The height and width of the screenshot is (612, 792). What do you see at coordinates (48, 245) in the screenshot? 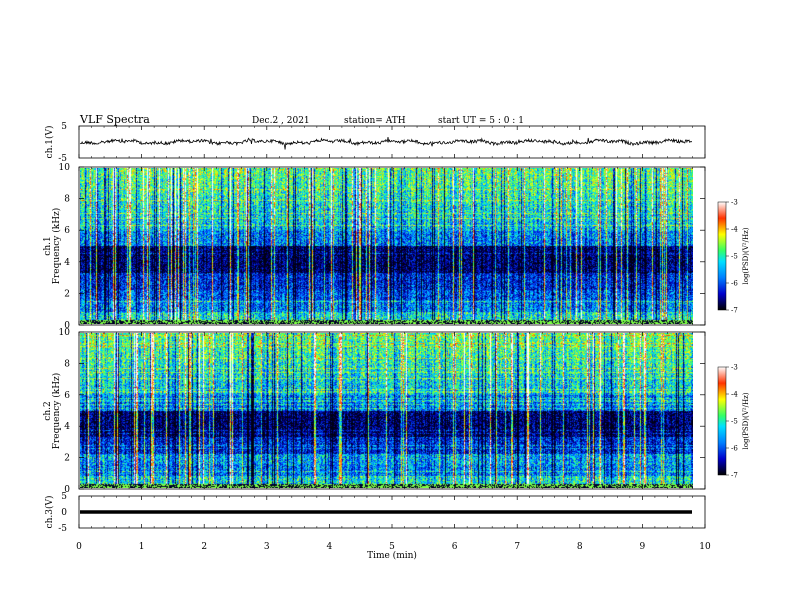
I see `ch1-spectrogram-ylabel-1: ch.1` at bounding box center [48, 245].